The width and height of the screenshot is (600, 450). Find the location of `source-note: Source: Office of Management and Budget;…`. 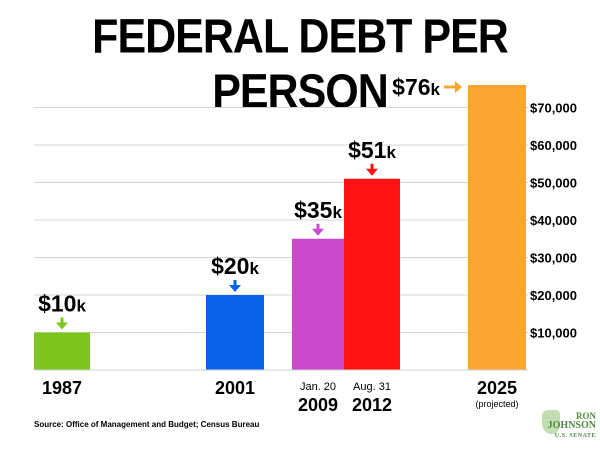

source-note: Source: Office of Management and Budget;… is located at coordinates (147, 424).